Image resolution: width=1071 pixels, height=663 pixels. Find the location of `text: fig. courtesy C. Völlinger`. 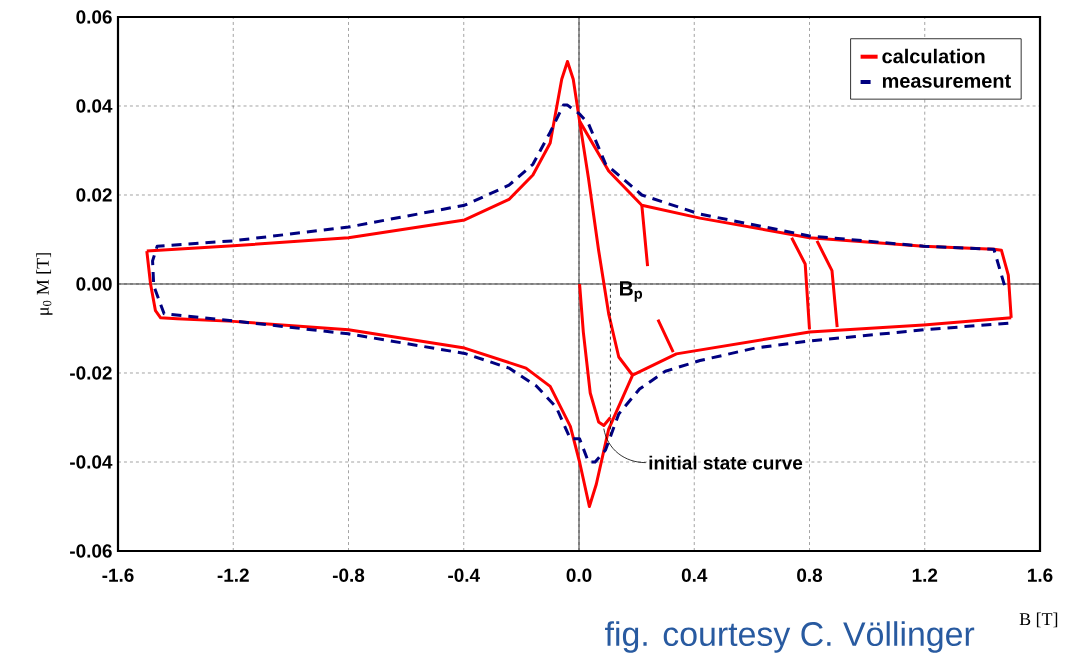

text: fig. courtesy C. Völlinger is located at coordinates (790, 637).